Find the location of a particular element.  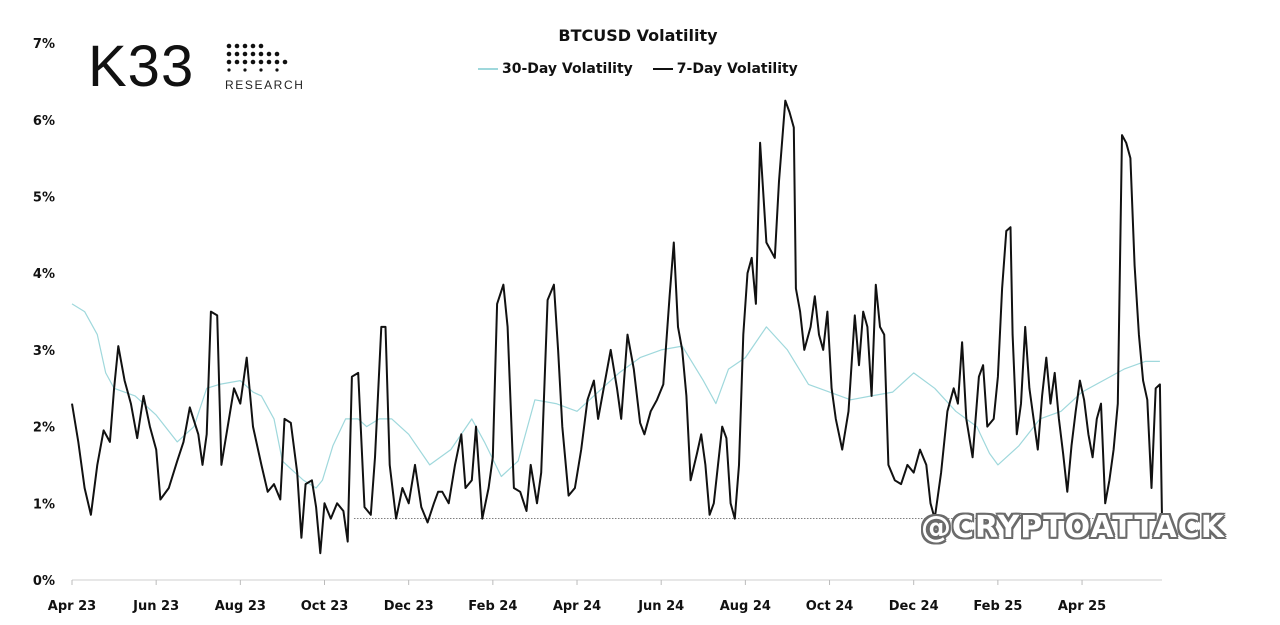

y-tick-label: 0% is located at coordinates (44, 581).